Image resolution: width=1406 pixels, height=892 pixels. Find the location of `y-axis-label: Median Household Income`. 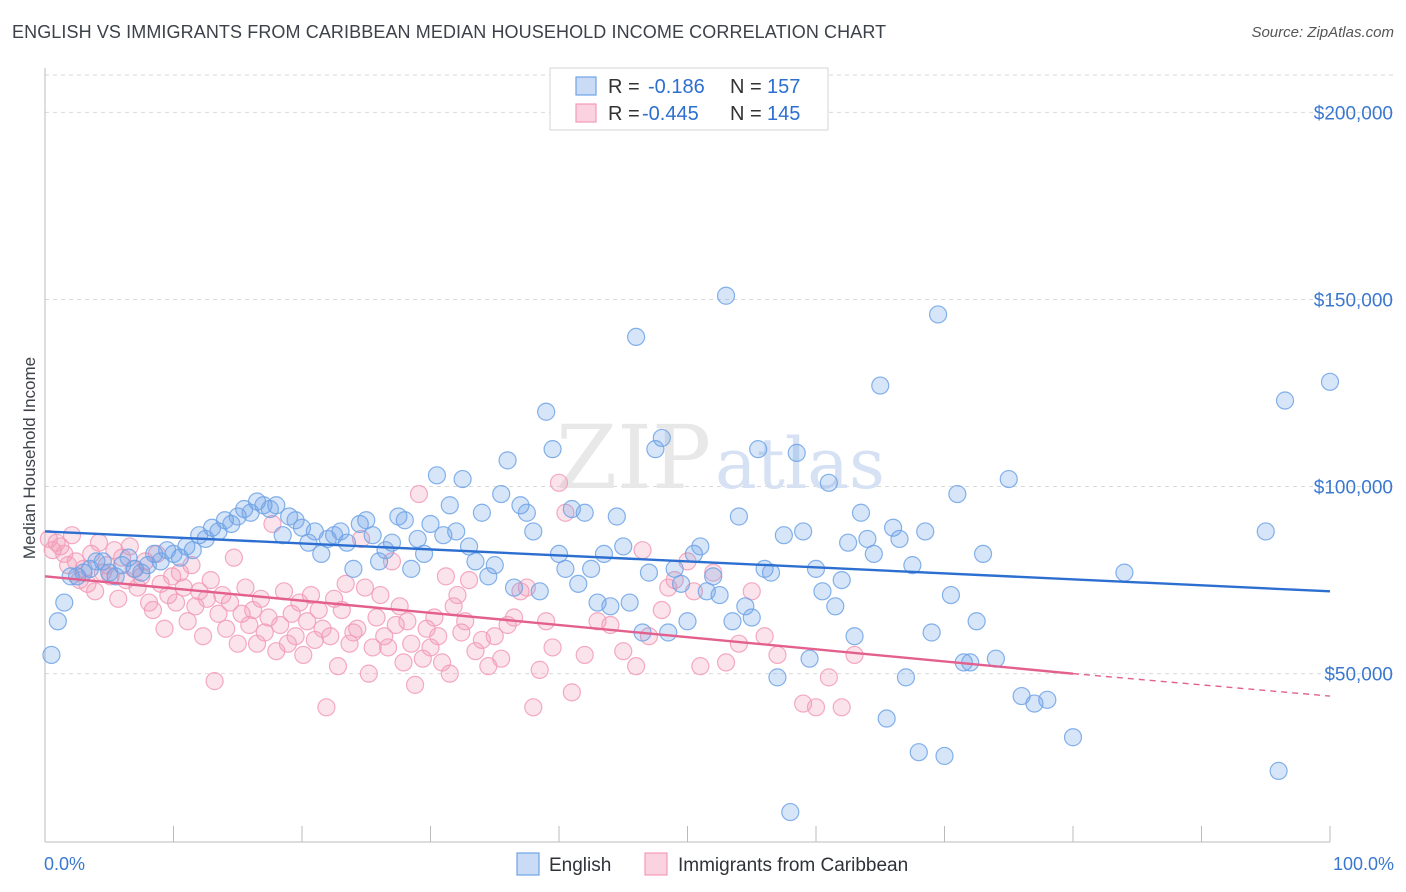

y-axis-label: Median Household Income is located at coordinates (29, 458).